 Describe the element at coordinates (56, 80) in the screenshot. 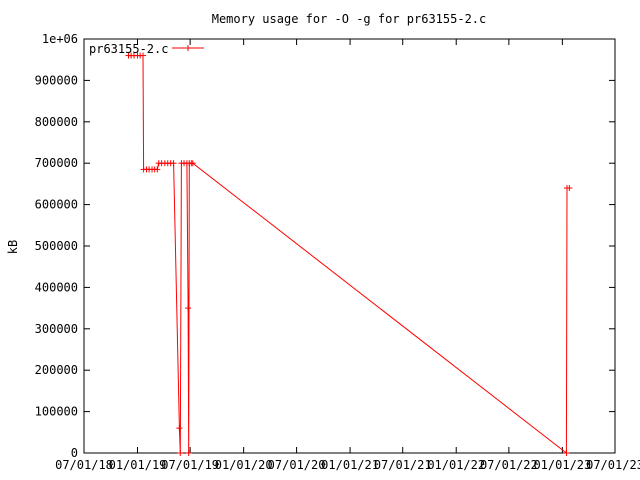

I see `y-tick-label: 900000` at that location.